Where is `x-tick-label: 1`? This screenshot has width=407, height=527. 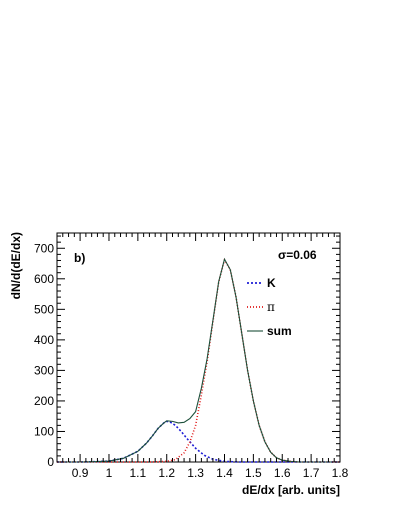 x-tick-label: 1 is located at coordinates (109, 473).